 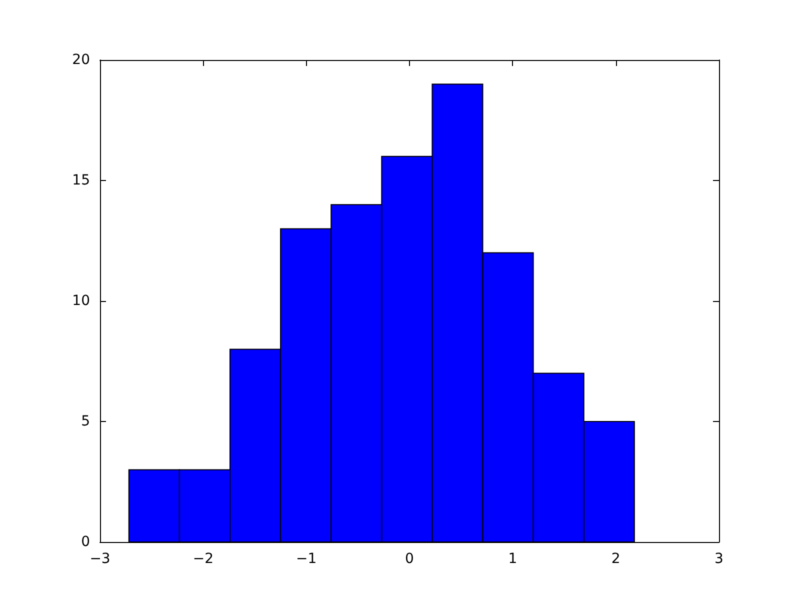 I want to click on y-tick-label: 5, so click(x=85, y=422).